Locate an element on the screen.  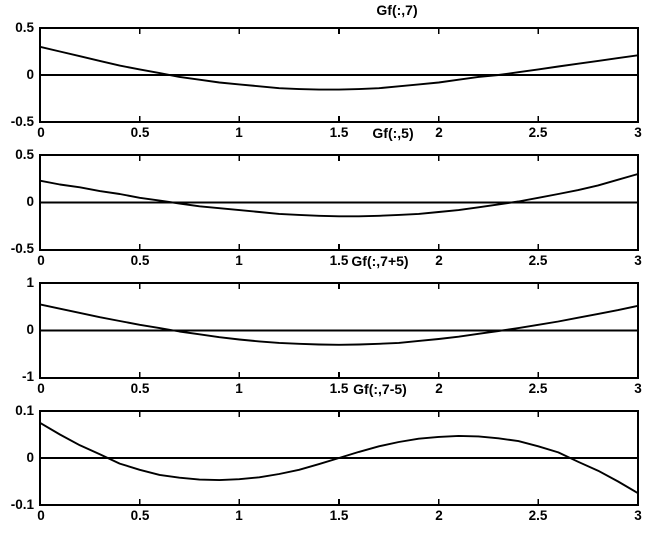
subplot-3-title: Gf(:,7+5) is located at coordinates (380, 261).